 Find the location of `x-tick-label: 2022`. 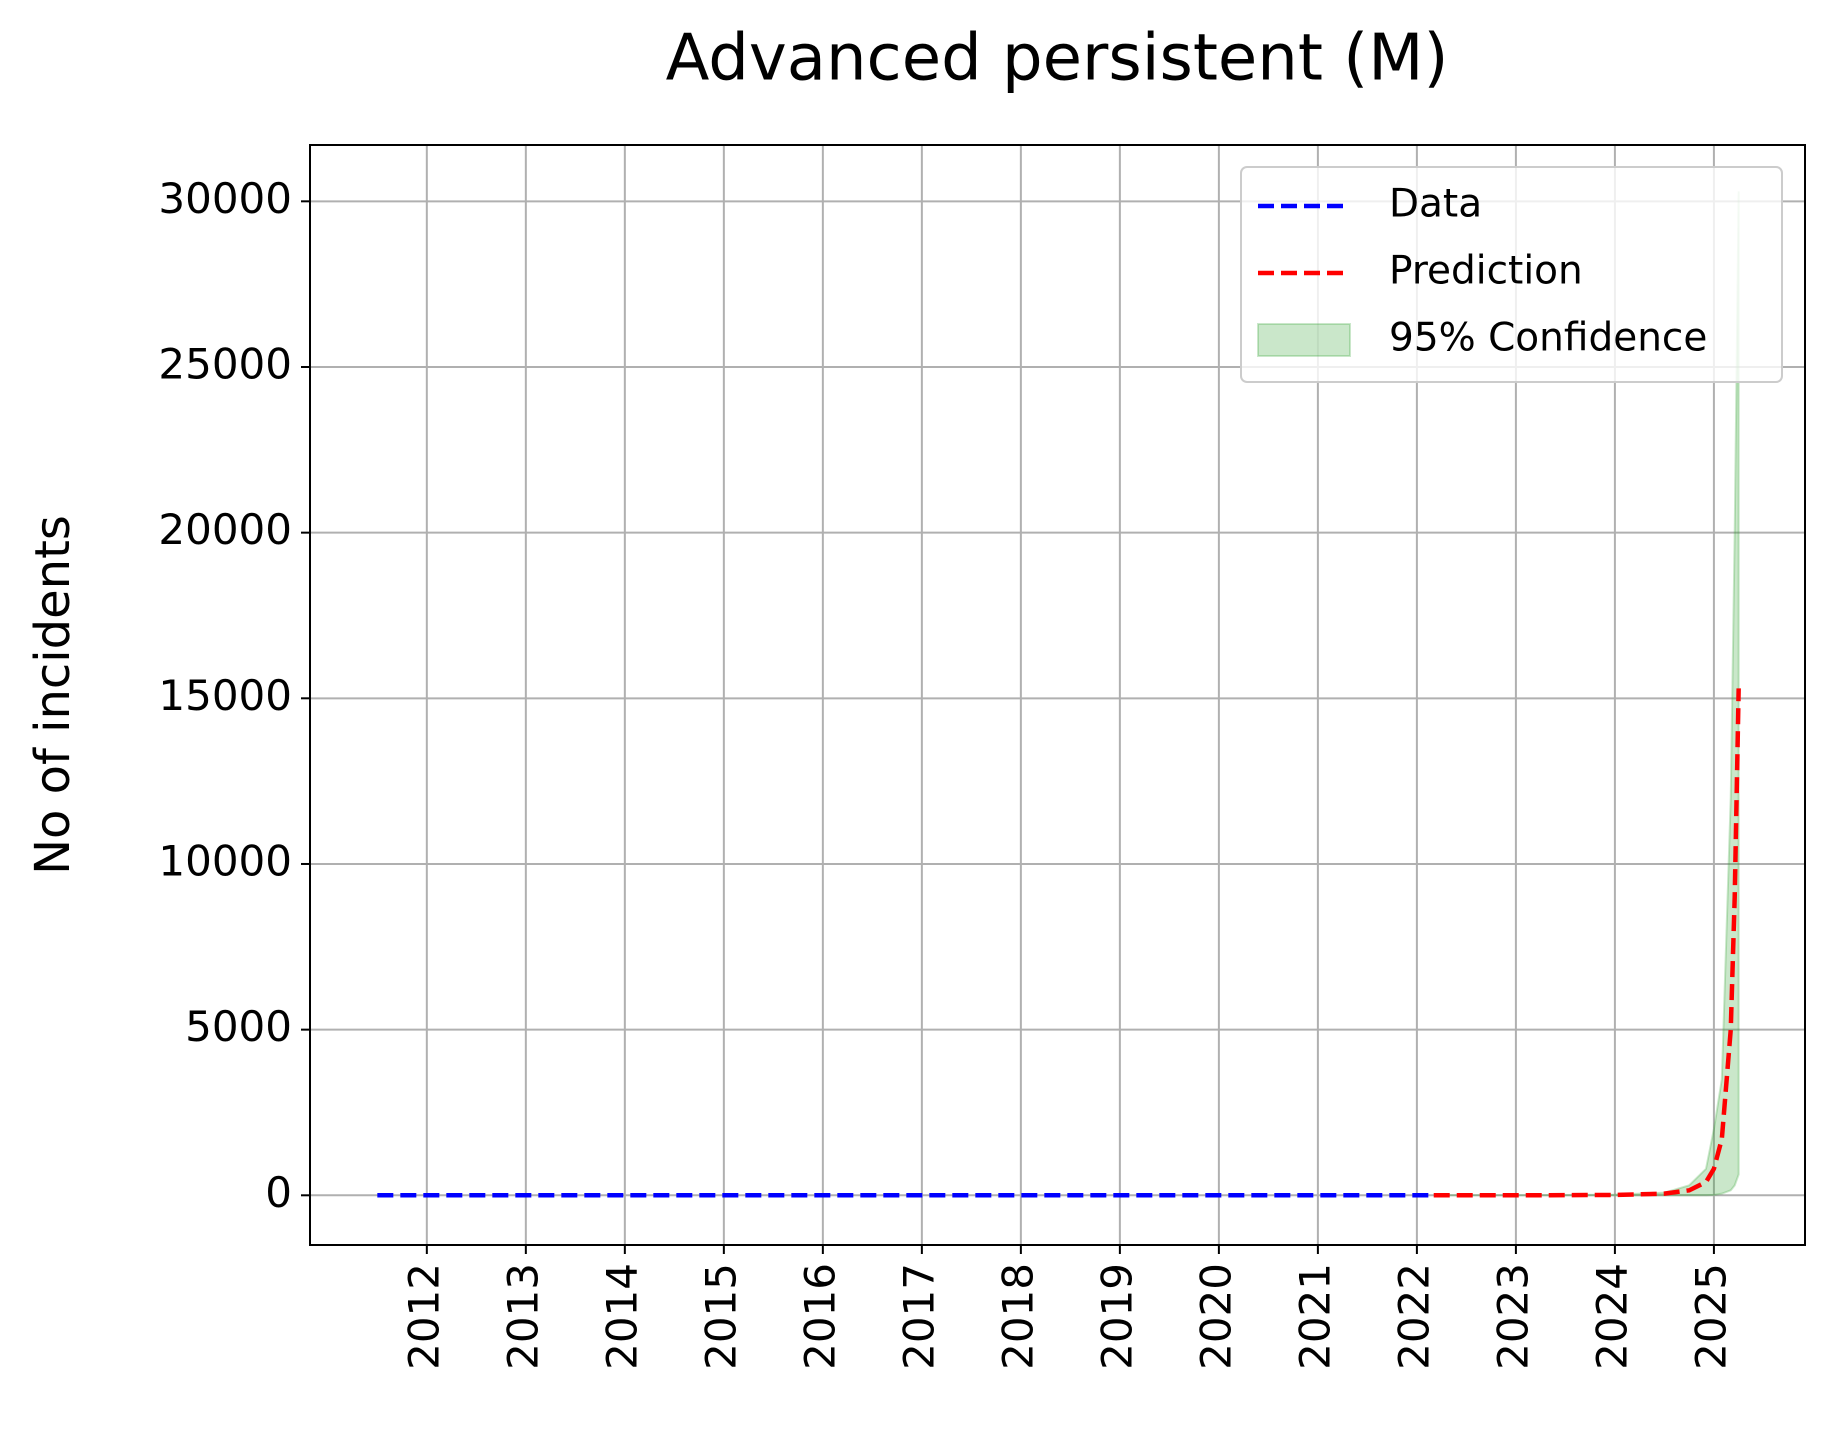

x-tick-label: 2022 is located at coordinates (1413, 1316).